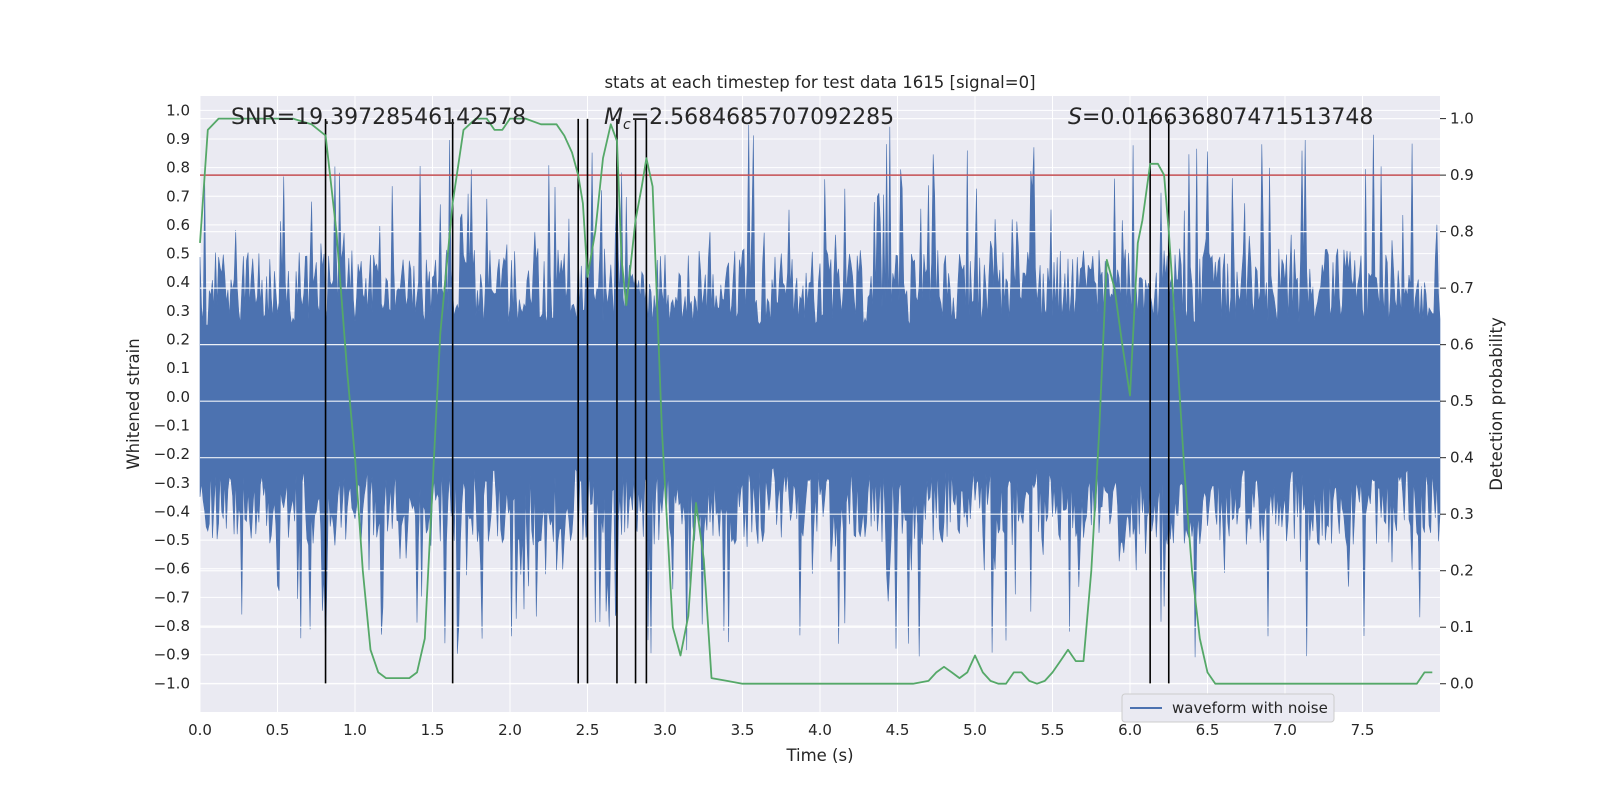 This screenshot has width=1600, height=800. What do you see at coordinates (1462, 514) in the screenshot?
I see `y2-tick-label: 0.3` at bounding box center [1462, 514].